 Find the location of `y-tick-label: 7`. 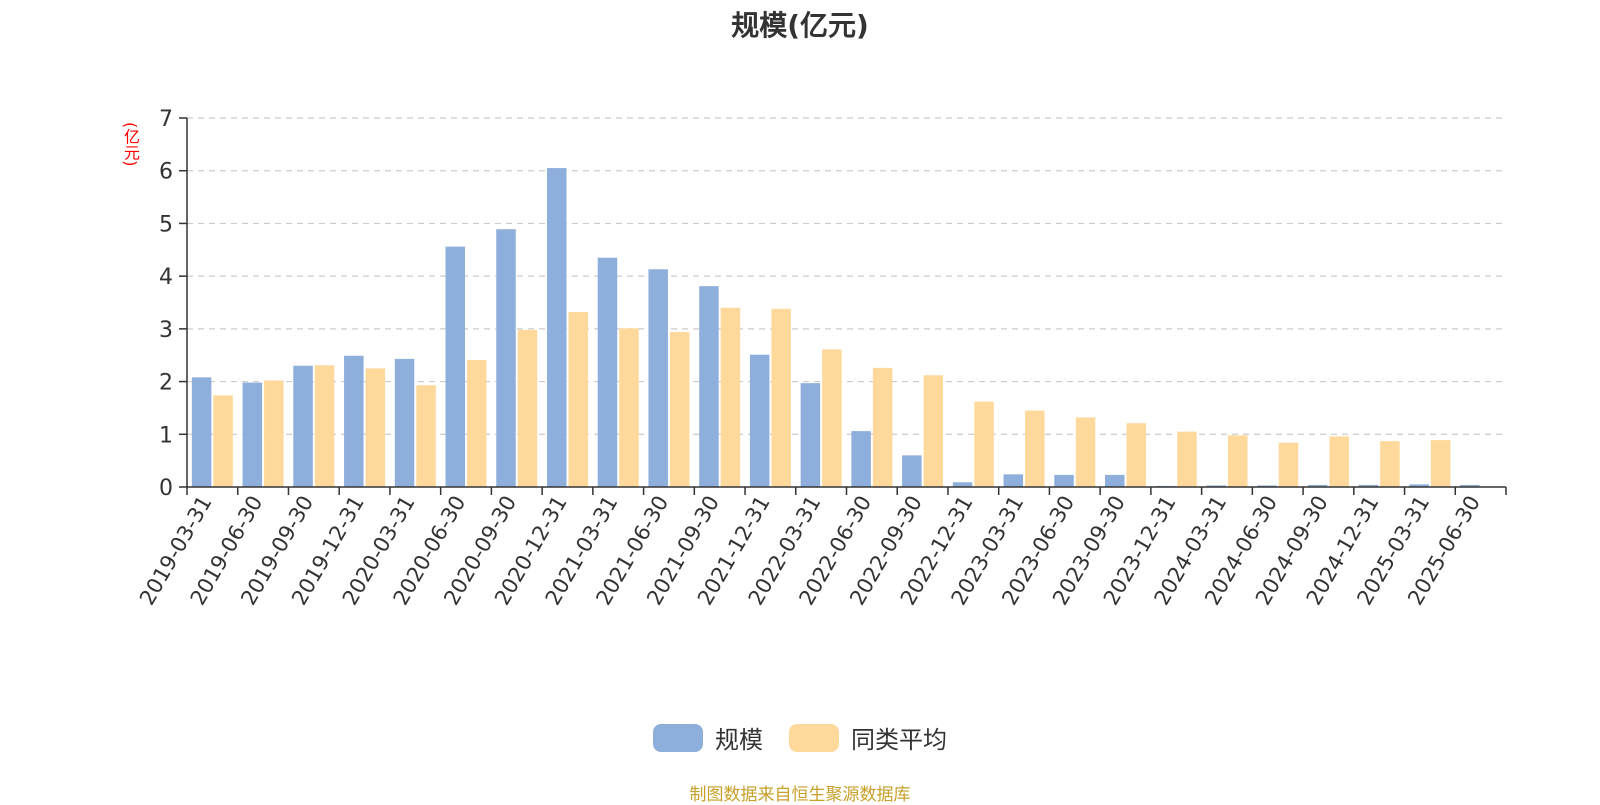

y-tick-label: 7 is located at coordinates (166, 119).